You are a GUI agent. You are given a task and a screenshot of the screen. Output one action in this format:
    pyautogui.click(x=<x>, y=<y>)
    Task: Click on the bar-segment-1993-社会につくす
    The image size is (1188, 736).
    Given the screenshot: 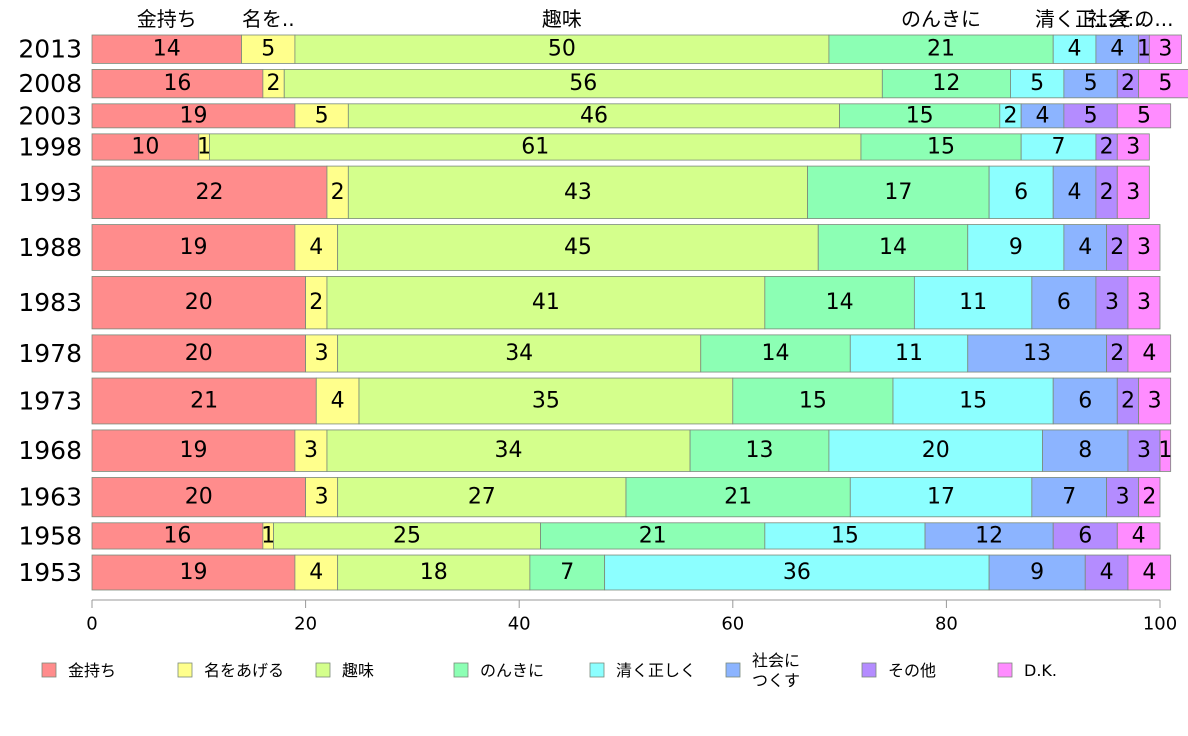 What is the action you would take?
    pyautogui.click(x=1074, y=192)
    